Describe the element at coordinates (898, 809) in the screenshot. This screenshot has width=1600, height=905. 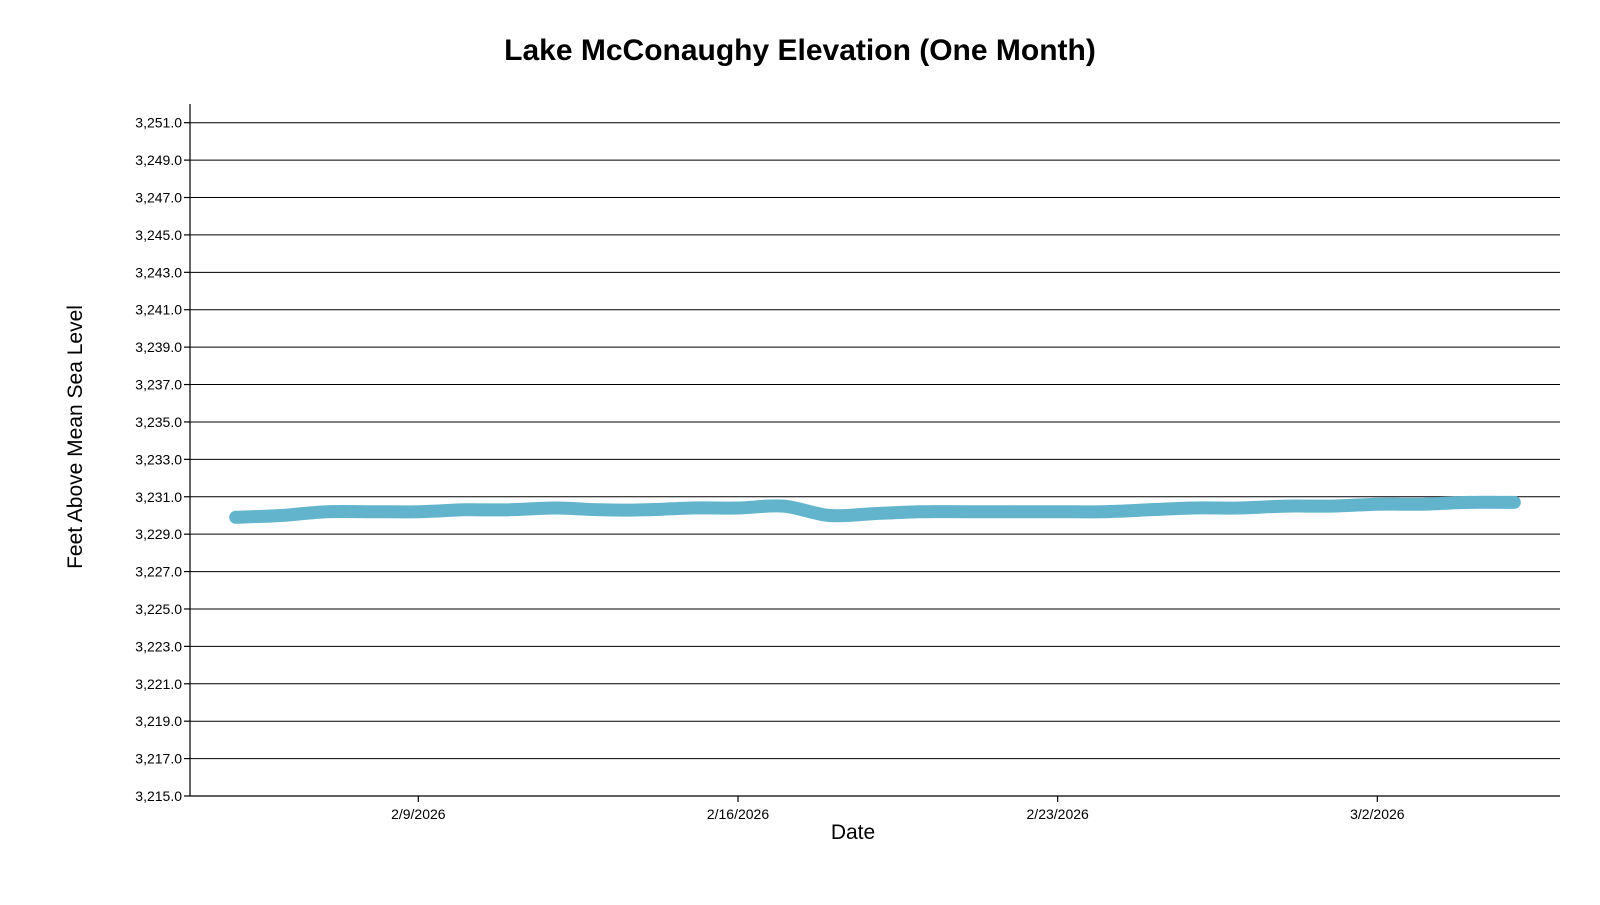
I see `x-axis-ticks: 2/9/2026 2/16/2026 2/23/2026 3/2/2026` at that location.